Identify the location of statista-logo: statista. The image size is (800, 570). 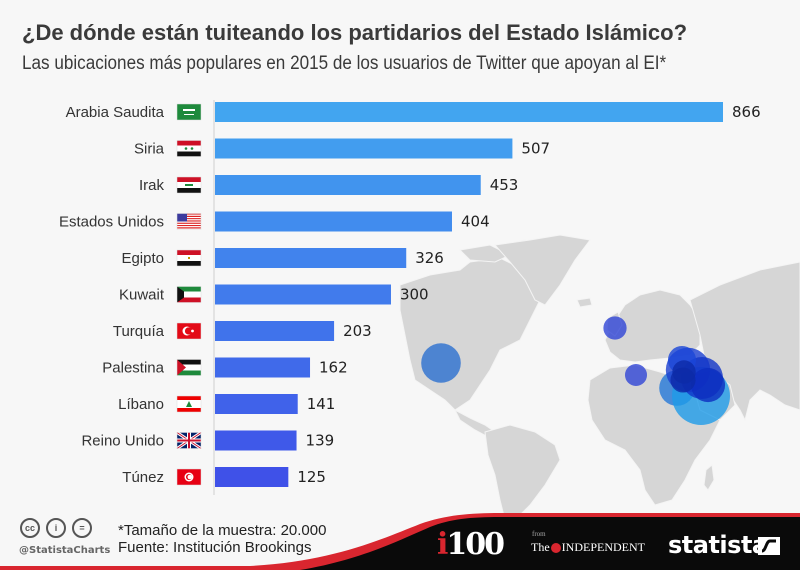
(718, 545).